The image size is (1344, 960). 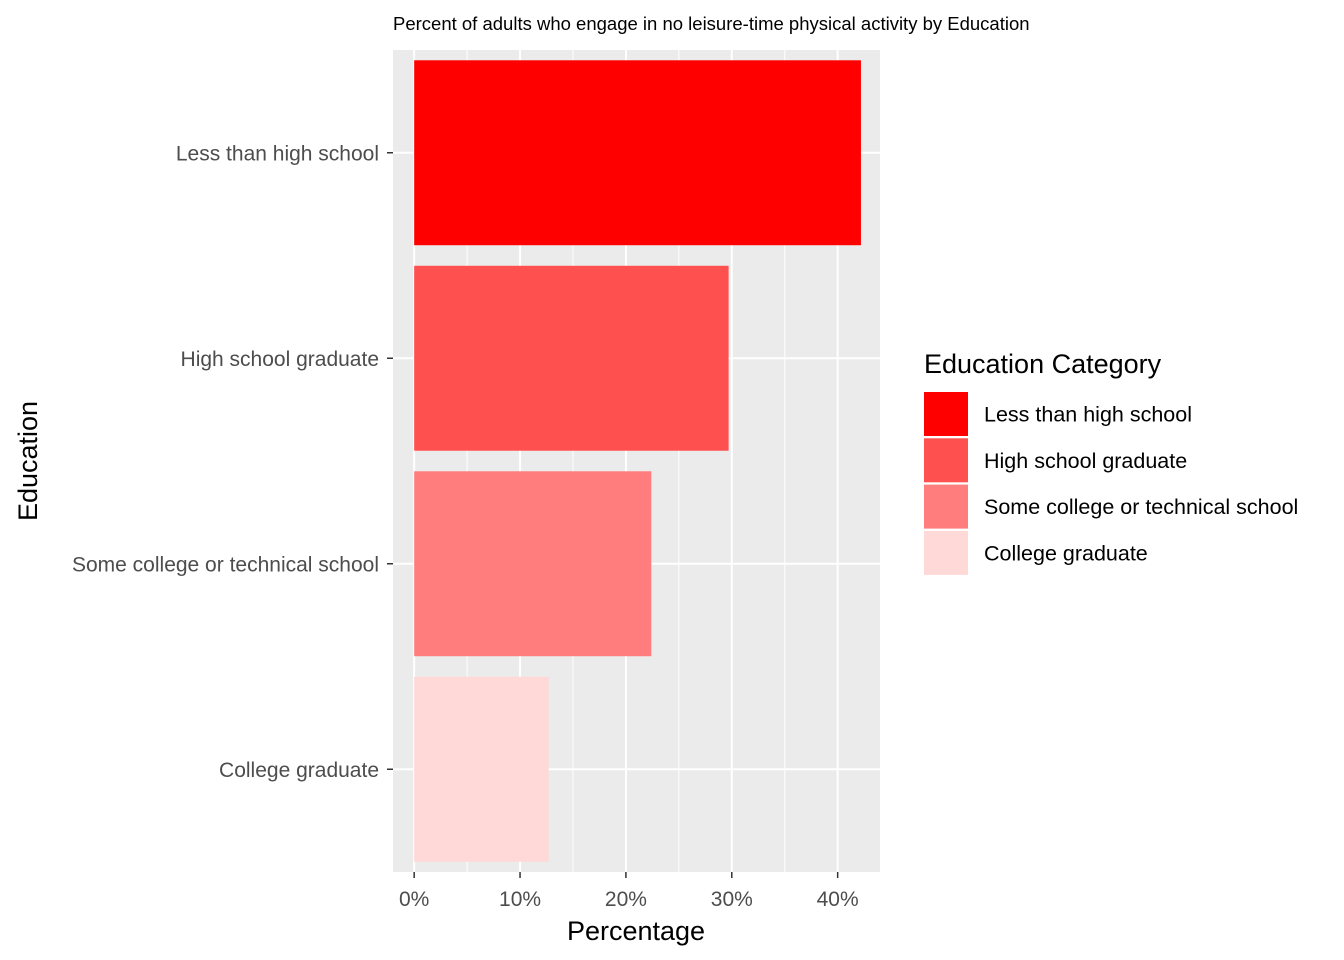 What do you see at coordinates (414, 899) in the screenshot?
I see `x-tick-label: 0%` at bounding box center [414, 899].